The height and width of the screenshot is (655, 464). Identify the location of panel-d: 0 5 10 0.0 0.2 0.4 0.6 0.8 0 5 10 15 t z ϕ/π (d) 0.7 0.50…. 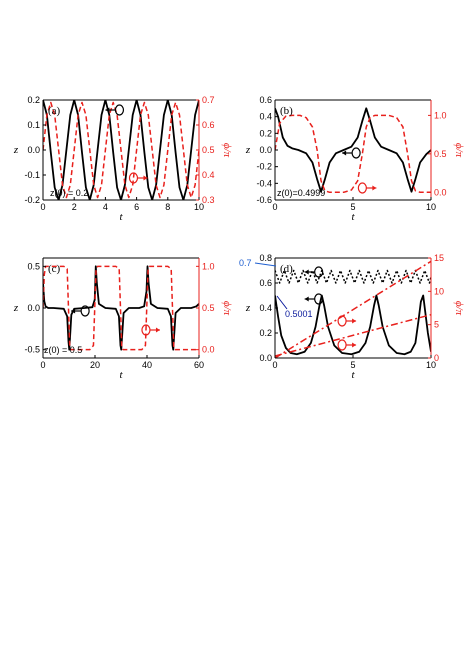
(351, 317).